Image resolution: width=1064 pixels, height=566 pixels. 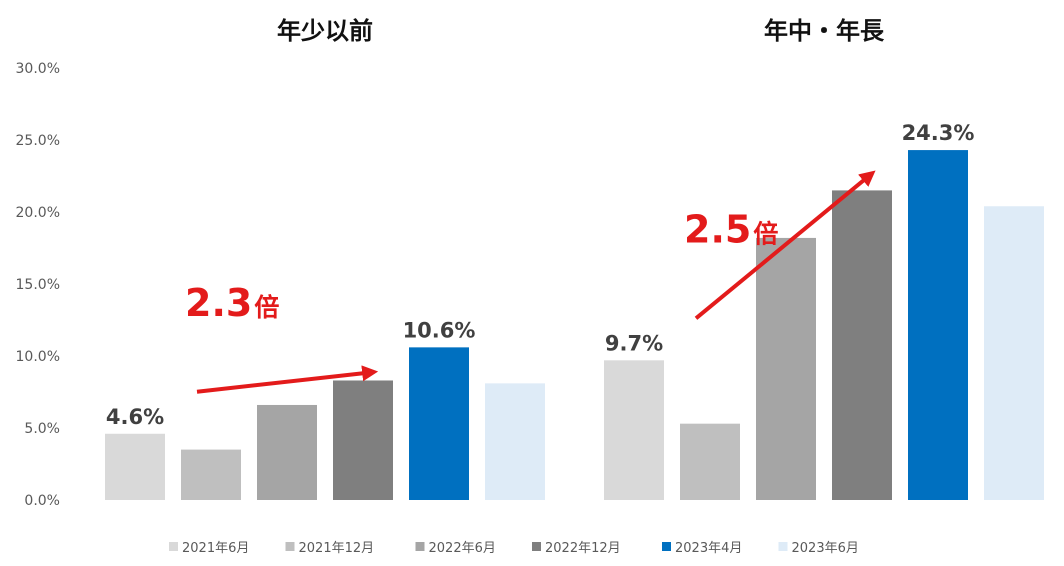 I want to click on legend-label: 2021年6月, so click(x=215, y=548).